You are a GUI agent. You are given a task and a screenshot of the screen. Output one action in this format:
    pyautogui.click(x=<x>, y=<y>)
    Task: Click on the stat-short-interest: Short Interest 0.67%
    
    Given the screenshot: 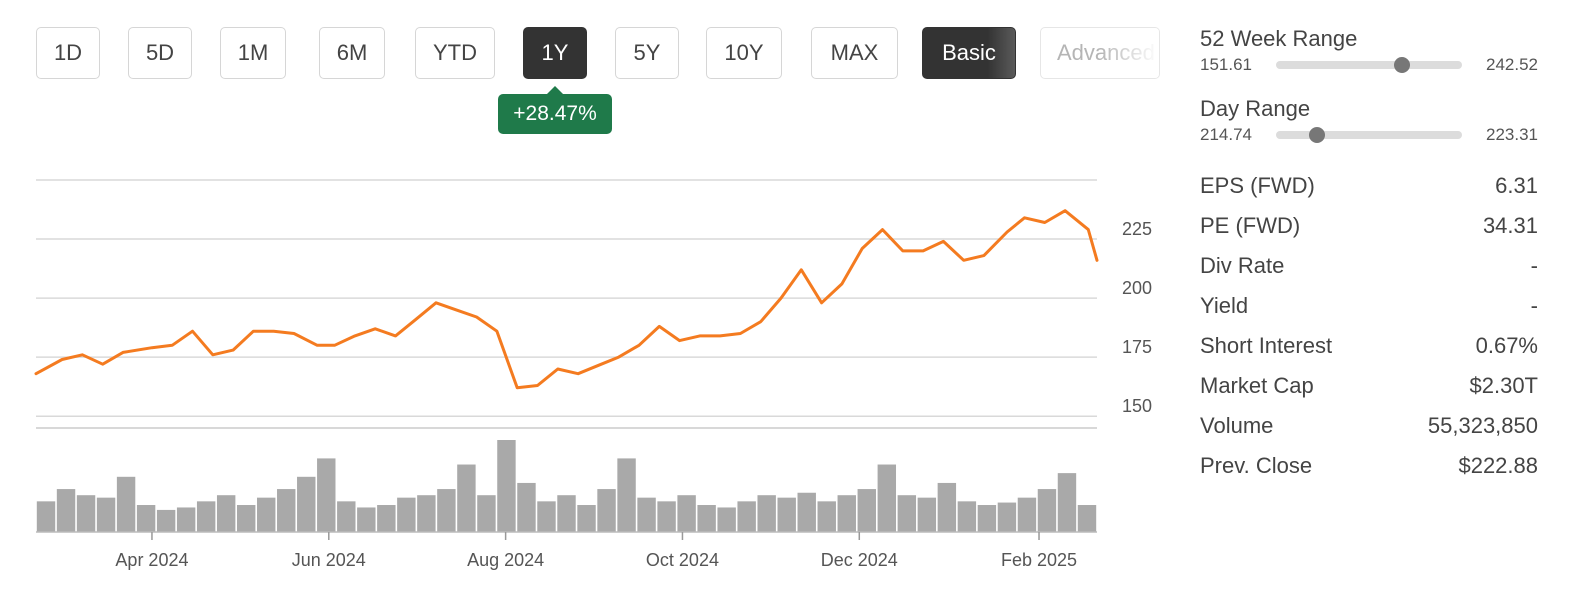 What is the action you would take?
    pyautogui.click(x=1369, y=346)
    